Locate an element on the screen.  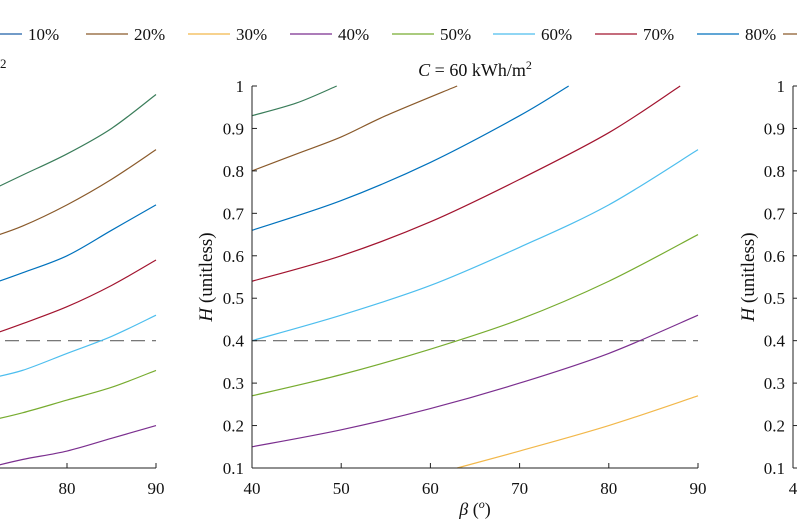
center-ytick-label-0.4: 0.4 is located at coordinates (234, 341).